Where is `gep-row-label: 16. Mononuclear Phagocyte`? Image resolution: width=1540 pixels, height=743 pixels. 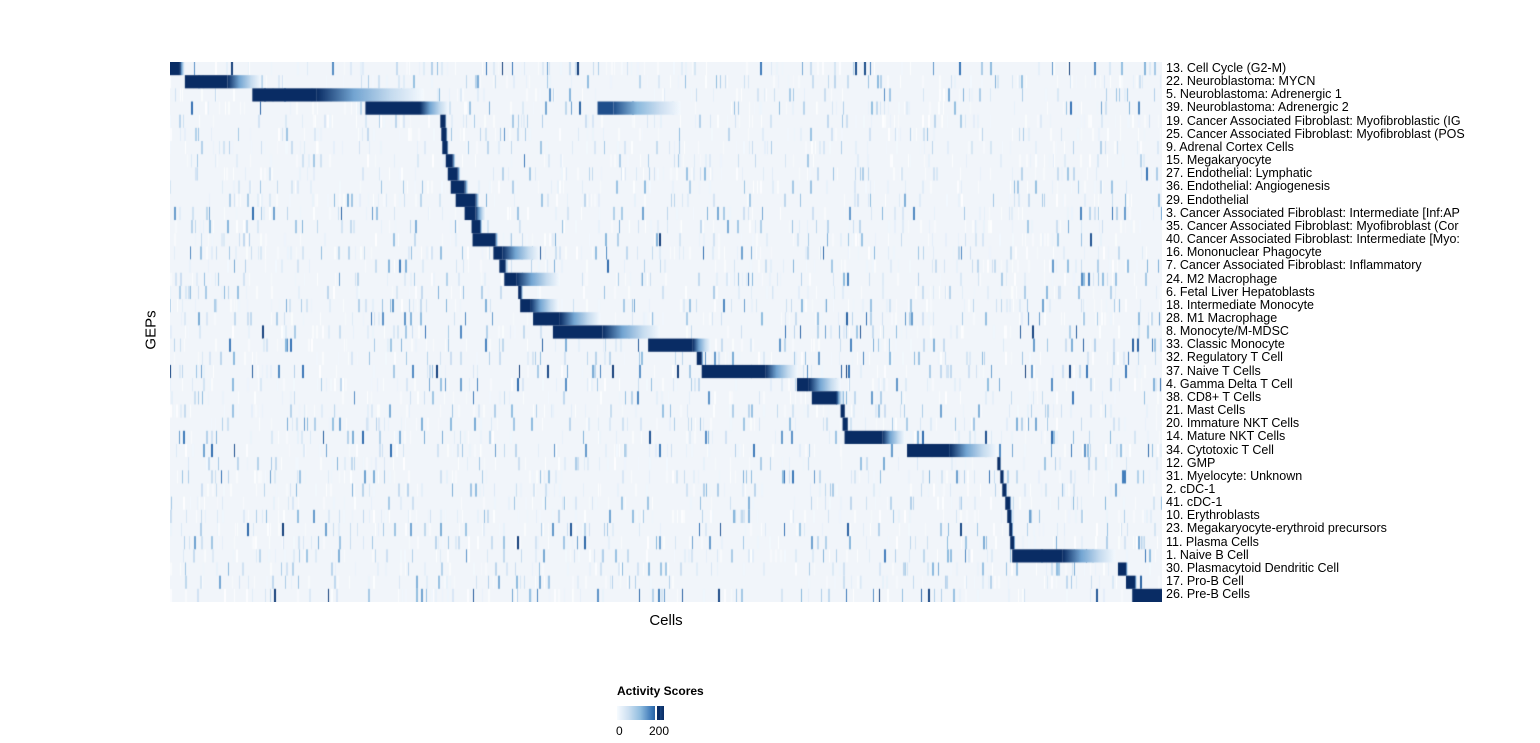
gep-row-label: 16. Mononuclear Phagocyte is located at coordinates (1244, 252).